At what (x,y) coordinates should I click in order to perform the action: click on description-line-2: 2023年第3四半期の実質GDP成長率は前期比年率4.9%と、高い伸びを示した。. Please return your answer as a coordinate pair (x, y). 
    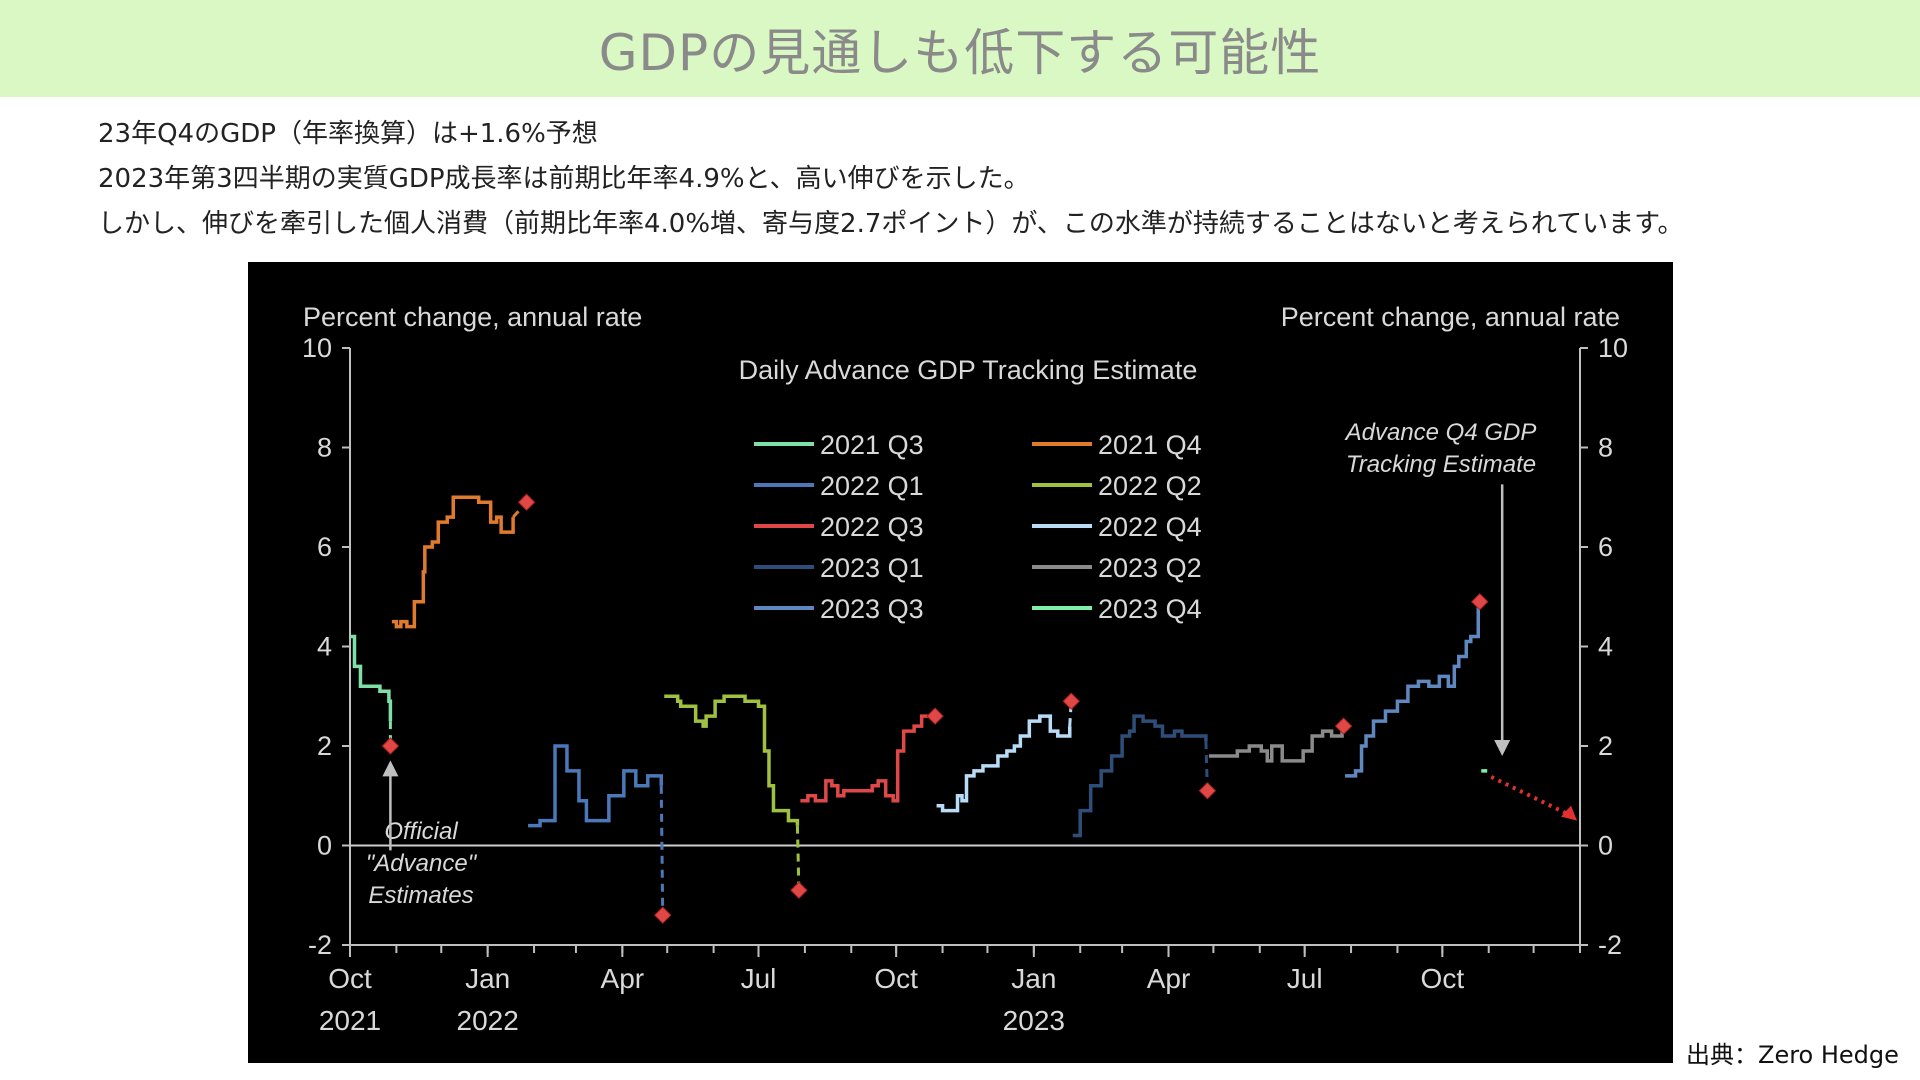
    Looking at the image, I should click on (564, 179).